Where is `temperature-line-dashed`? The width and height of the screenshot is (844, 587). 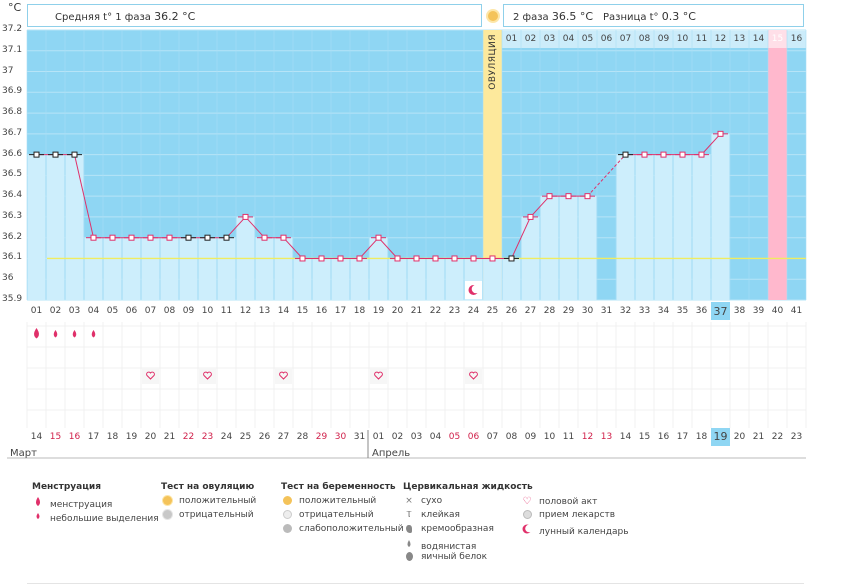
temperature-line-dashed is located at coordinates (606, 175).